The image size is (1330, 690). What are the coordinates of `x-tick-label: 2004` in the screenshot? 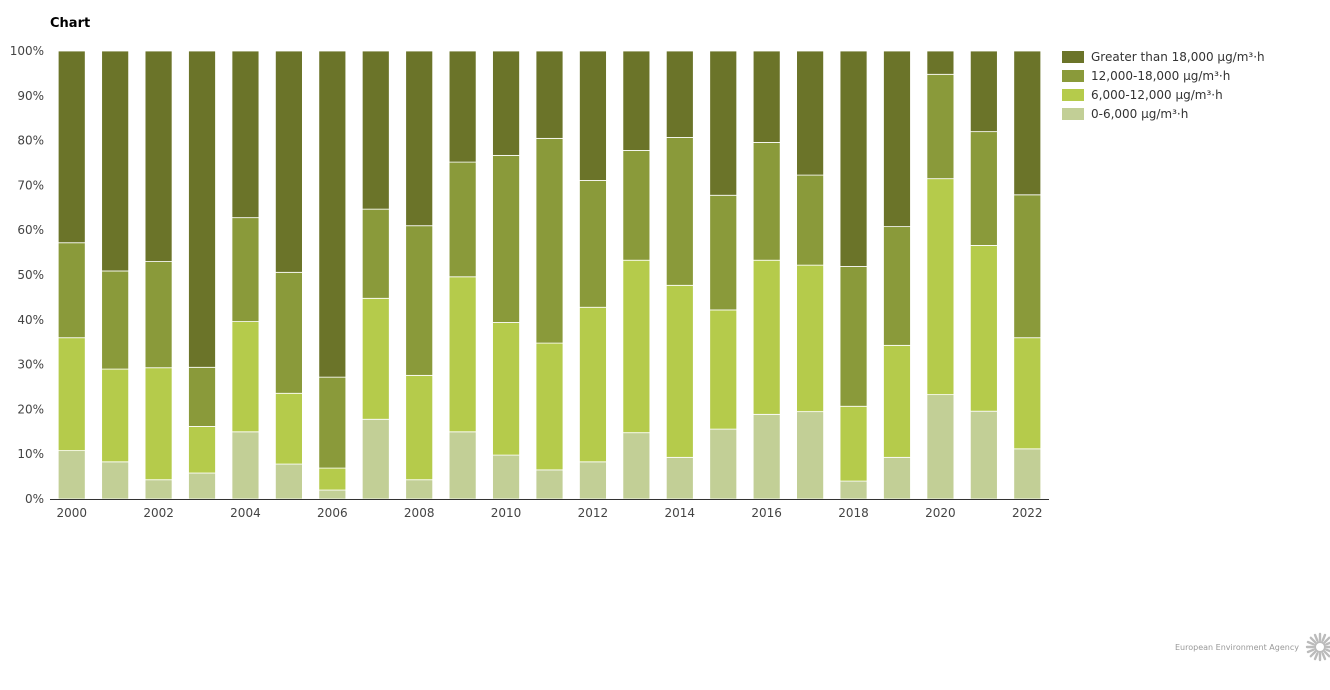 It's located at (245, 513).